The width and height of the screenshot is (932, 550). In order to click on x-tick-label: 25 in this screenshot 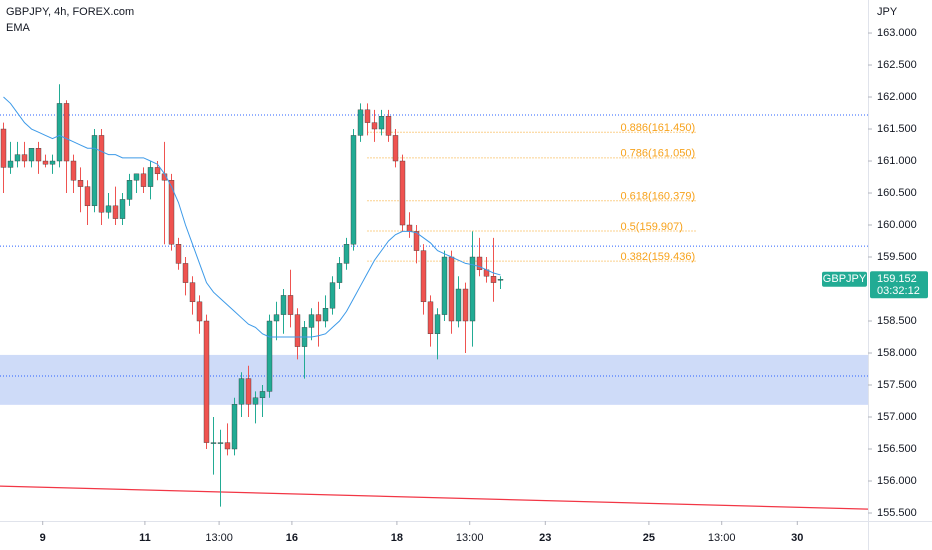, I will do `click(649, 538)`.